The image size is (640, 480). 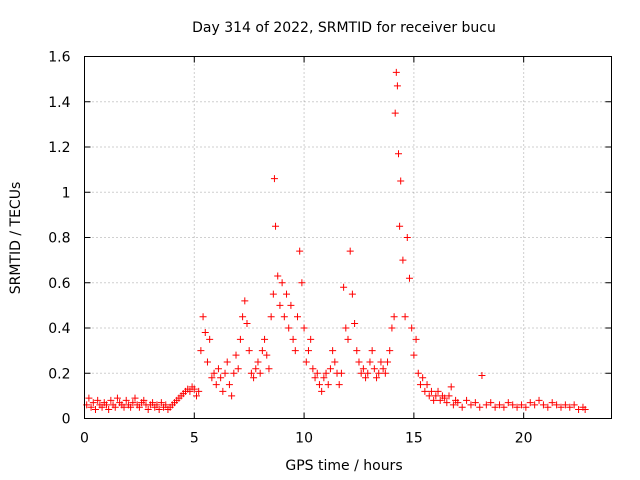 I want to click on y-tick-label: 0.6, so click(x=59, y=284).